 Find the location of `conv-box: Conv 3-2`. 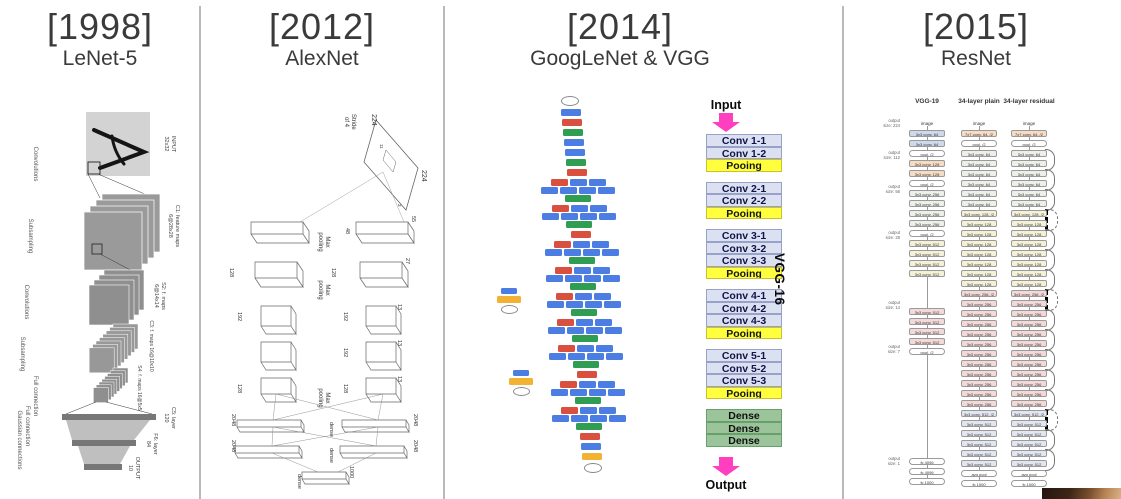

conv-box: Conv 3-2 is located at coordinates (744, 247).